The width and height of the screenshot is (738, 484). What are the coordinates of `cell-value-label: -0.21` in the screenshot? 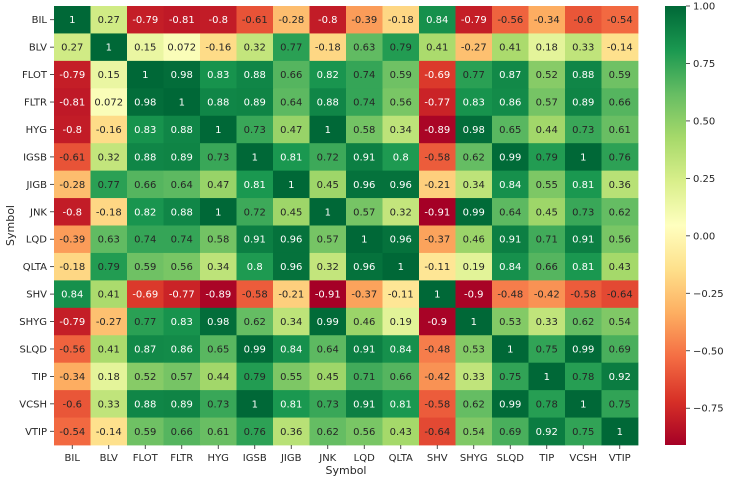 It's located at (291, 295).